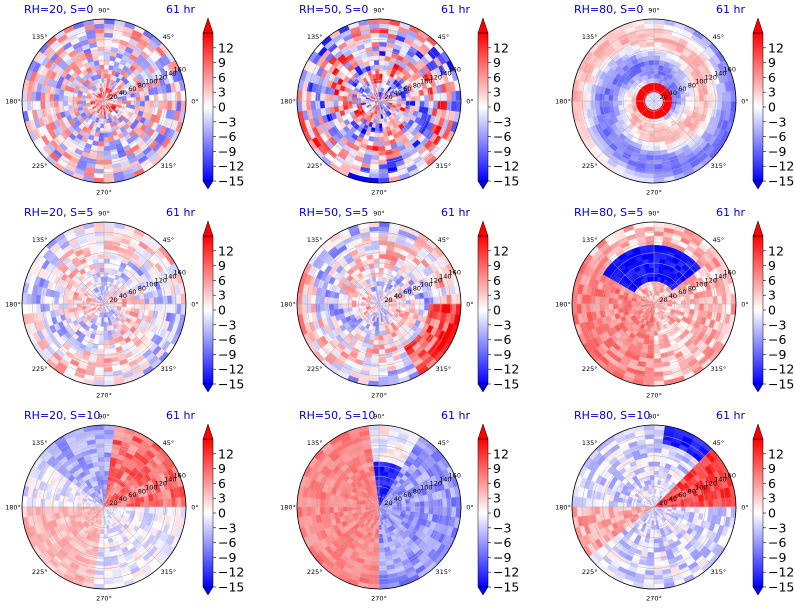  I want to click on colorbar-tick-label: −9, so click(502, 354).